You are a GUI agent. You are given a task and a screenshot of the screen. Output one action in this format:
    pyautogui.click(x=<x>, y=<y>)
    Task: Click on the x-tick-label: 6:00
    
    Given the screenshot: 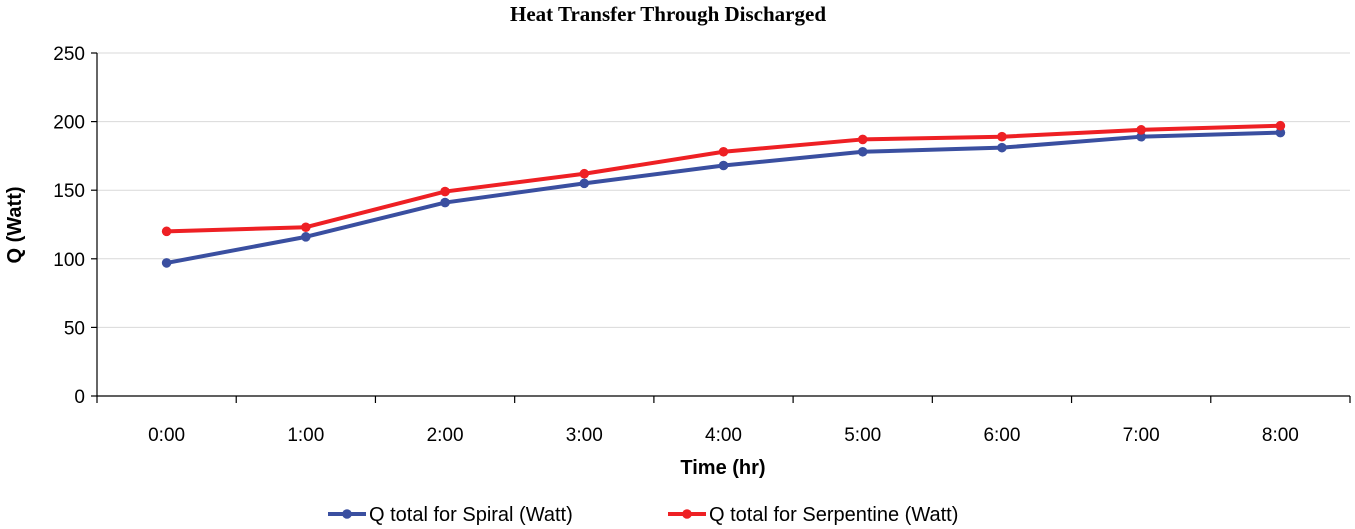 What is the action you would take?
    pyautogui.click(x=1001, y=435)
    